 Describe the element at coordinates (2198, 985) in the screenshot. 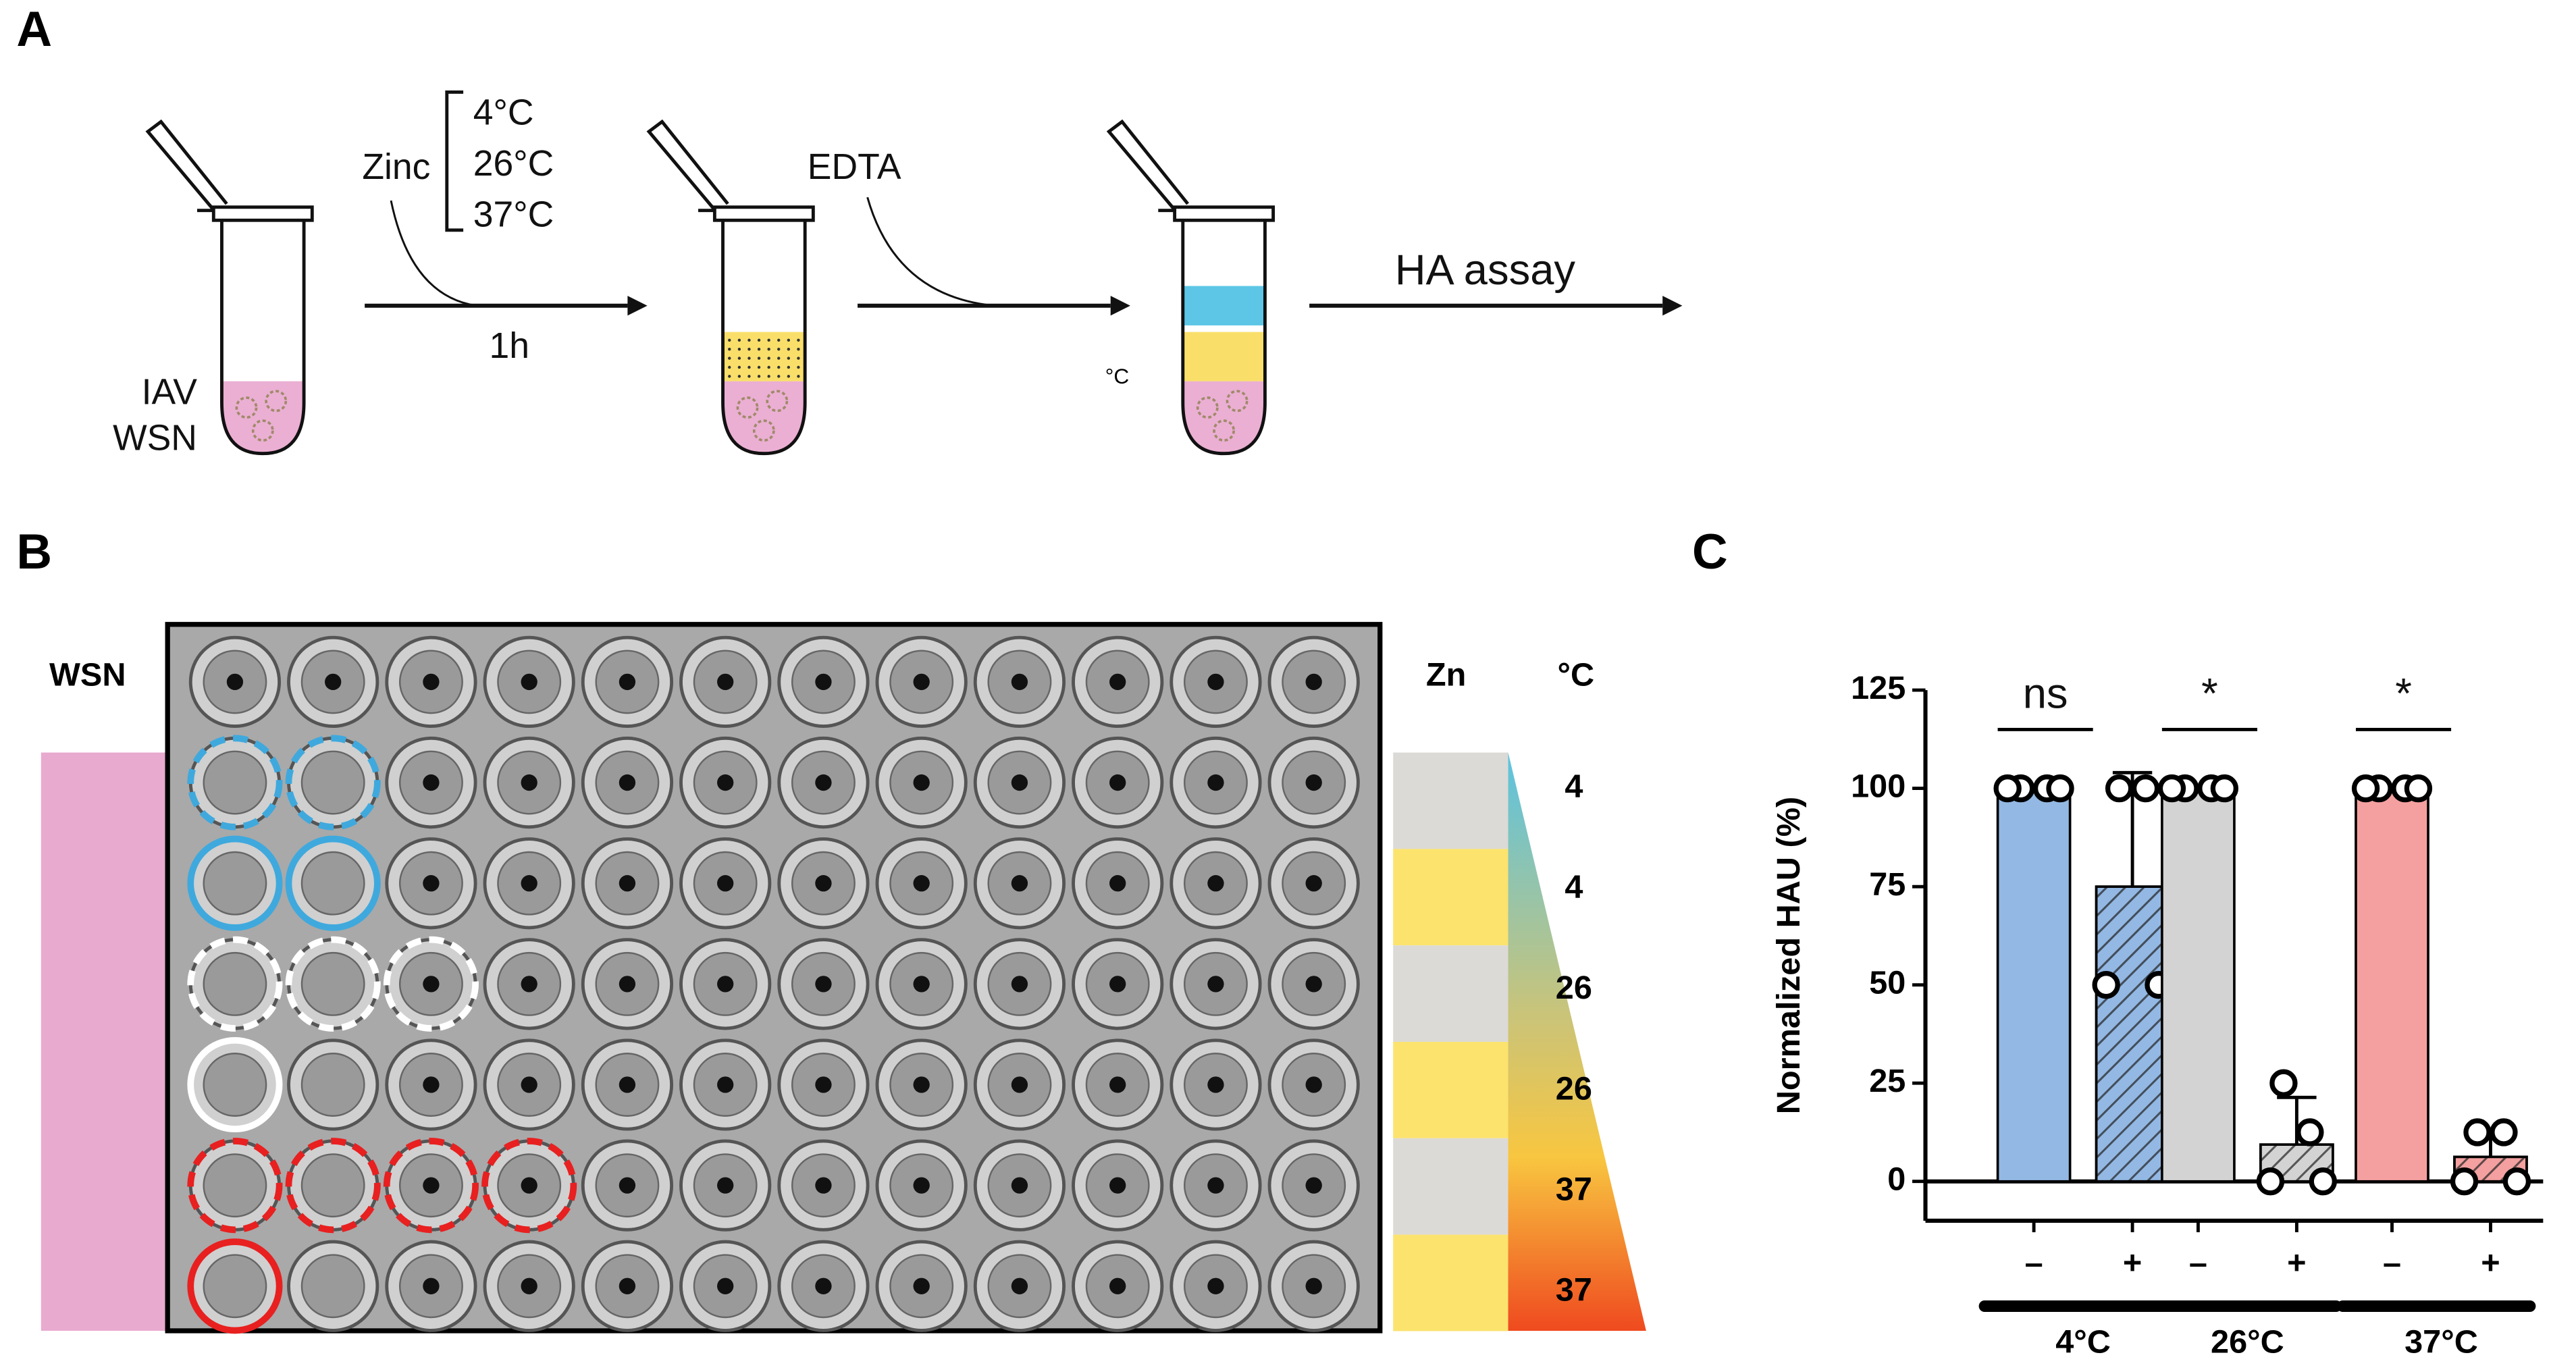

I see `bar` at that location.